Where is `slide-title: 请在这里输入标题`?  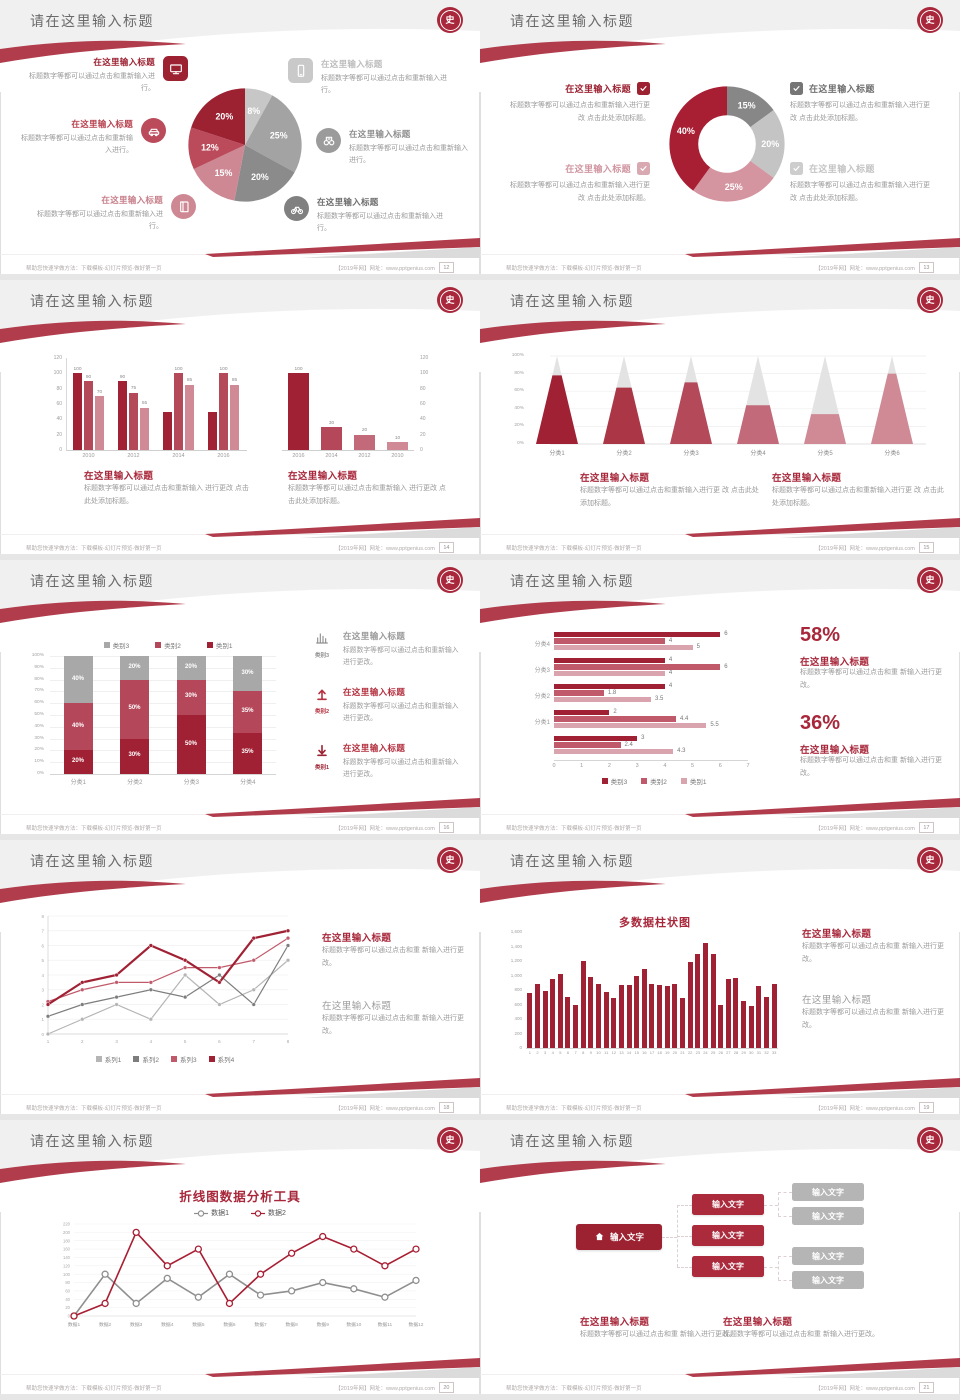
slide-title: 请在这里输入标题 is located at coordinates (92, 301).